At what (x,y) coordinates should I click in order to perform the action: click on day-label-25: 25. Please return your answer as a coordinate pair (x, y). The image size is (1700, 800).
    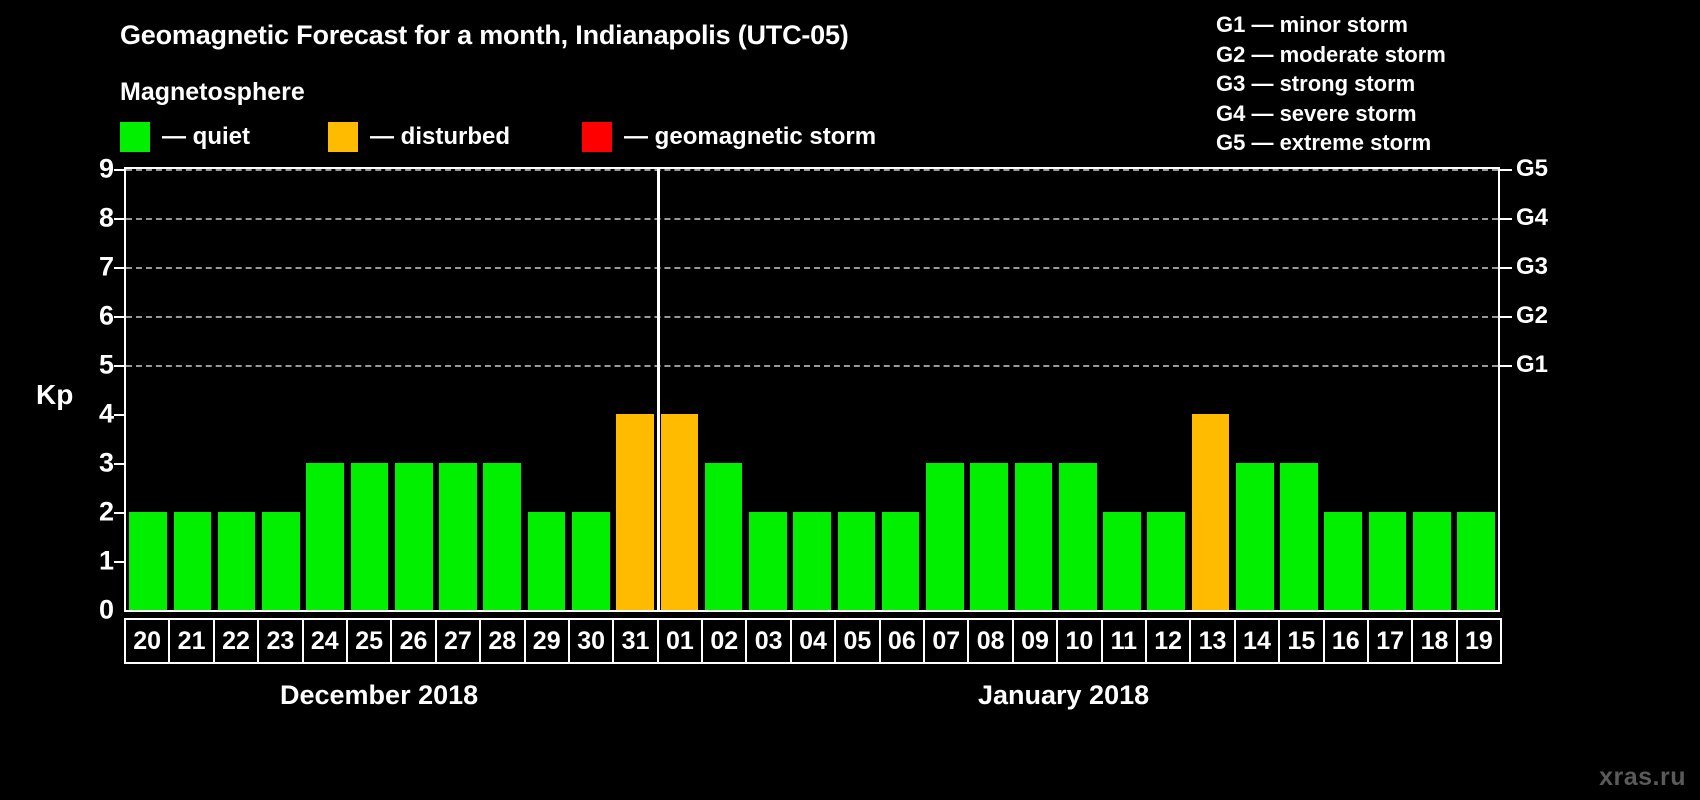
    Looking at the image, I should click on (369, 641).